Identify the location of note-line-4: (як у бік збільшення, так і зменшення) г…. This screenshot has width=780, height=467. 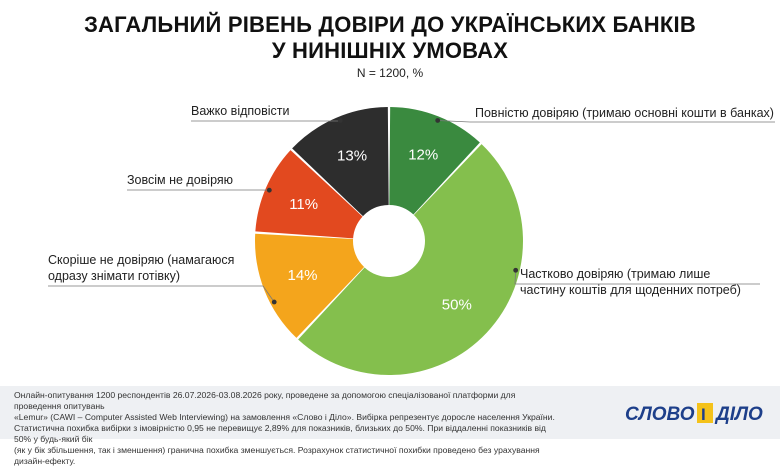
(286, 456).